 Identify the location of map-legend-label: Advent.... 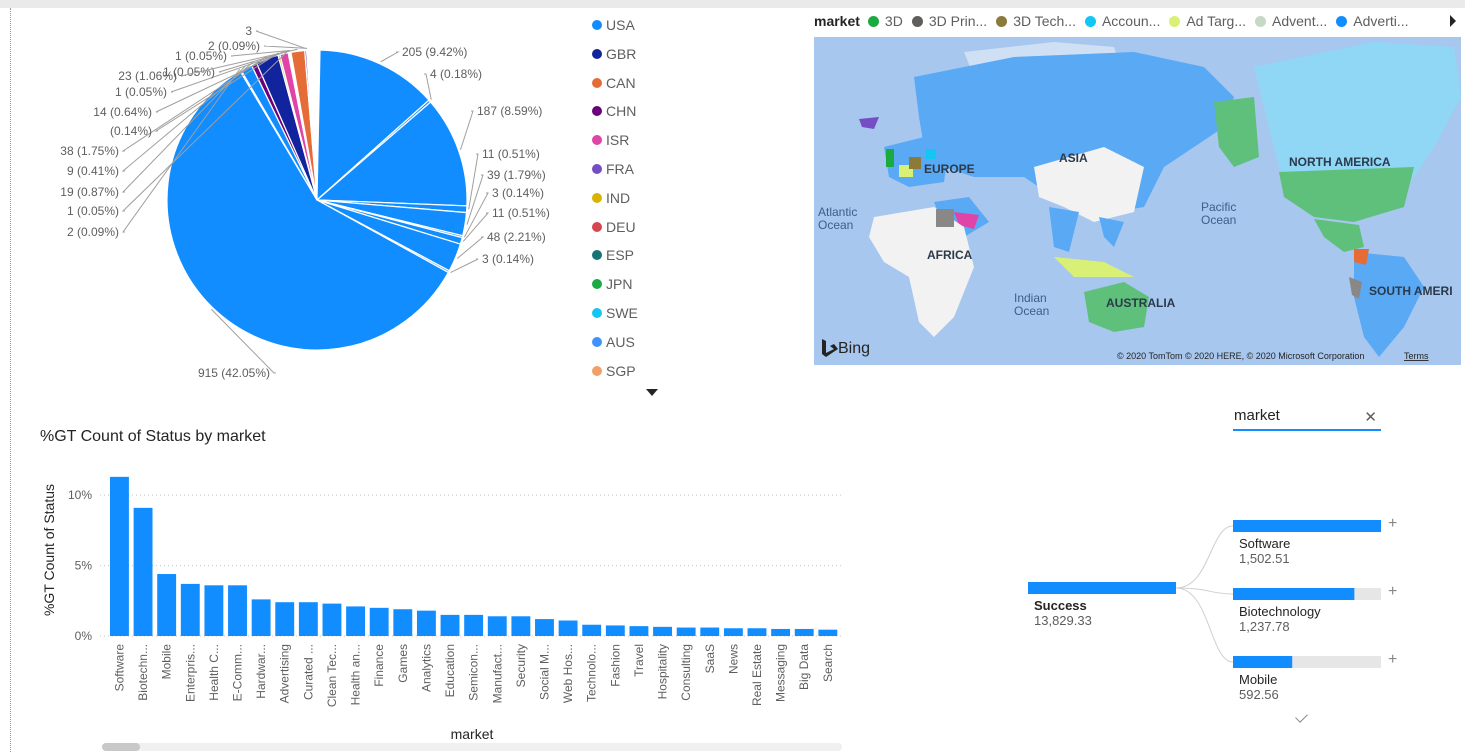
(1300, 21).